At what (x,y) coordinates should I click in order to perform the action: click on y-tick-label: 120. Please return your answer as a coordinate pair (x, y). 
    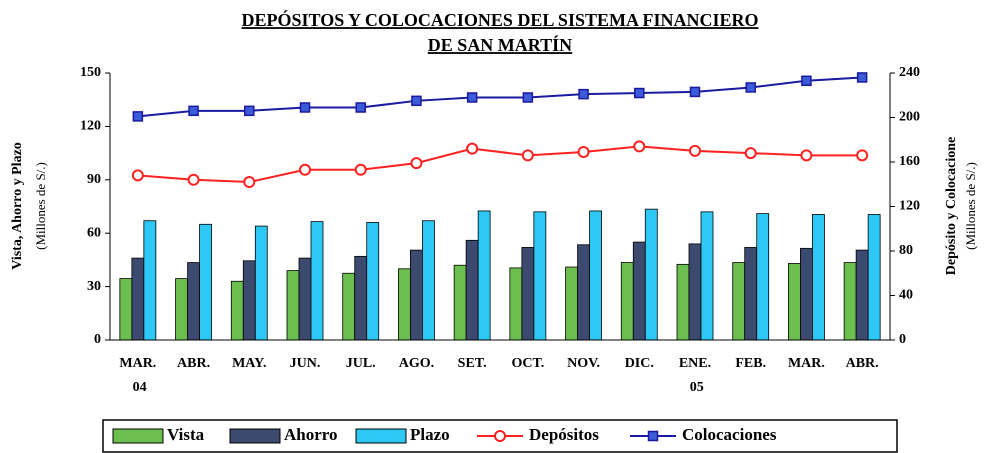
    Looking at the image, I should click on (90, 126).